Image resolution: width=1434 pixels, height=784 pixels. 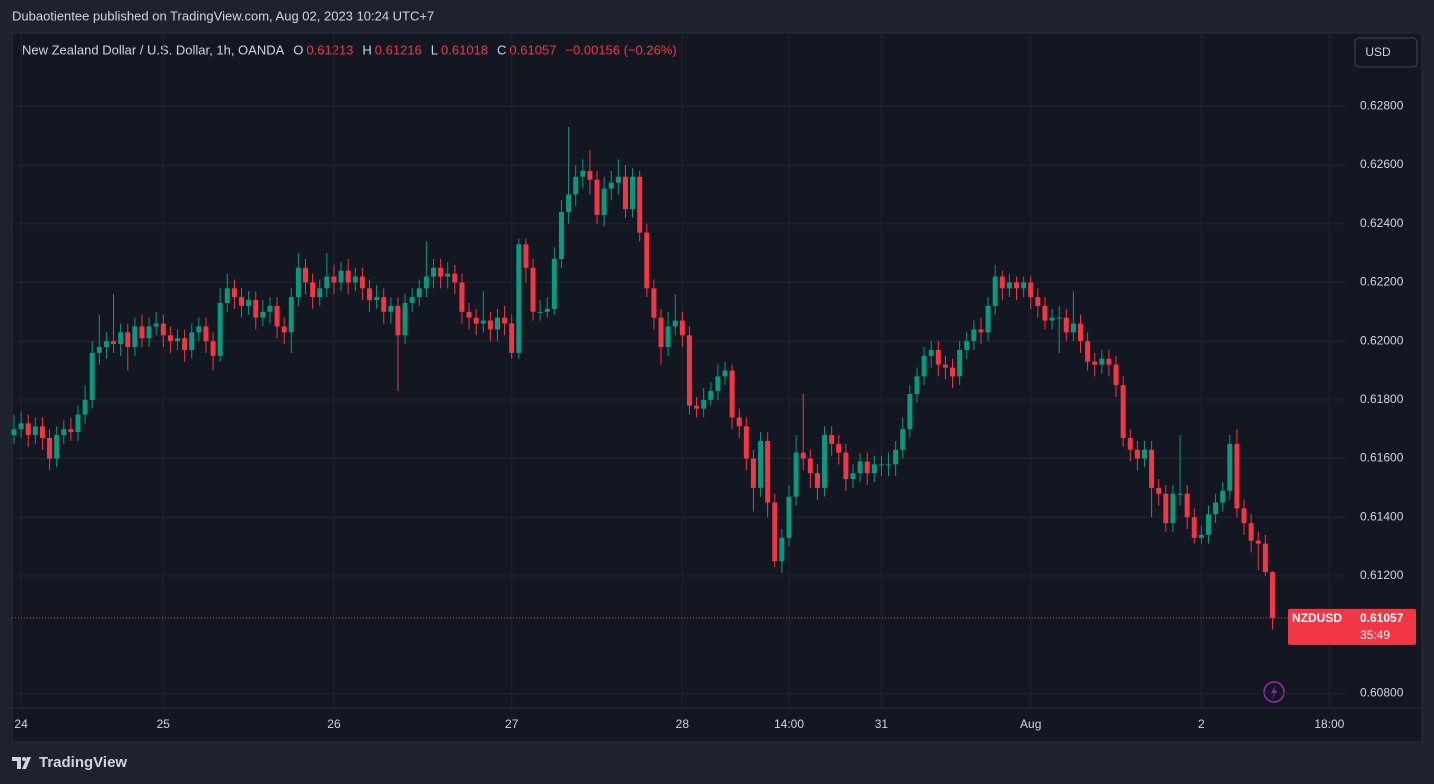 What do you see at coordinates (501, 49) in the screenshot?
I see `ohlc-label: C` at bounding box center [501, 49].